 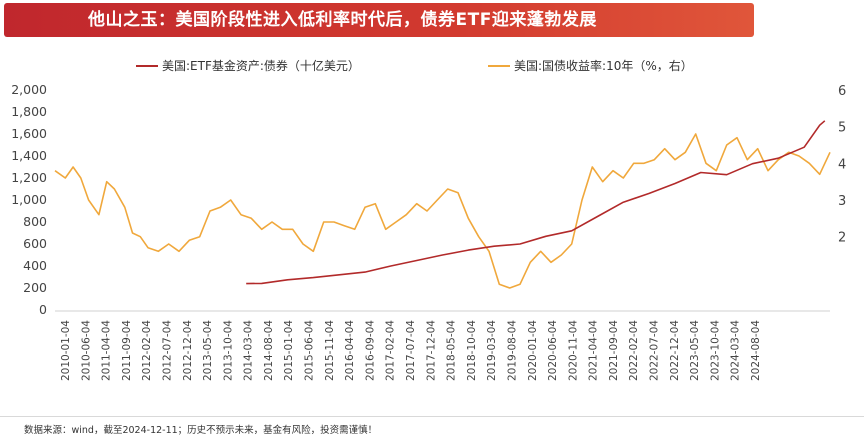 I want to click on x-axis-tick: 2015-01-04, so click(x=289, y=350).